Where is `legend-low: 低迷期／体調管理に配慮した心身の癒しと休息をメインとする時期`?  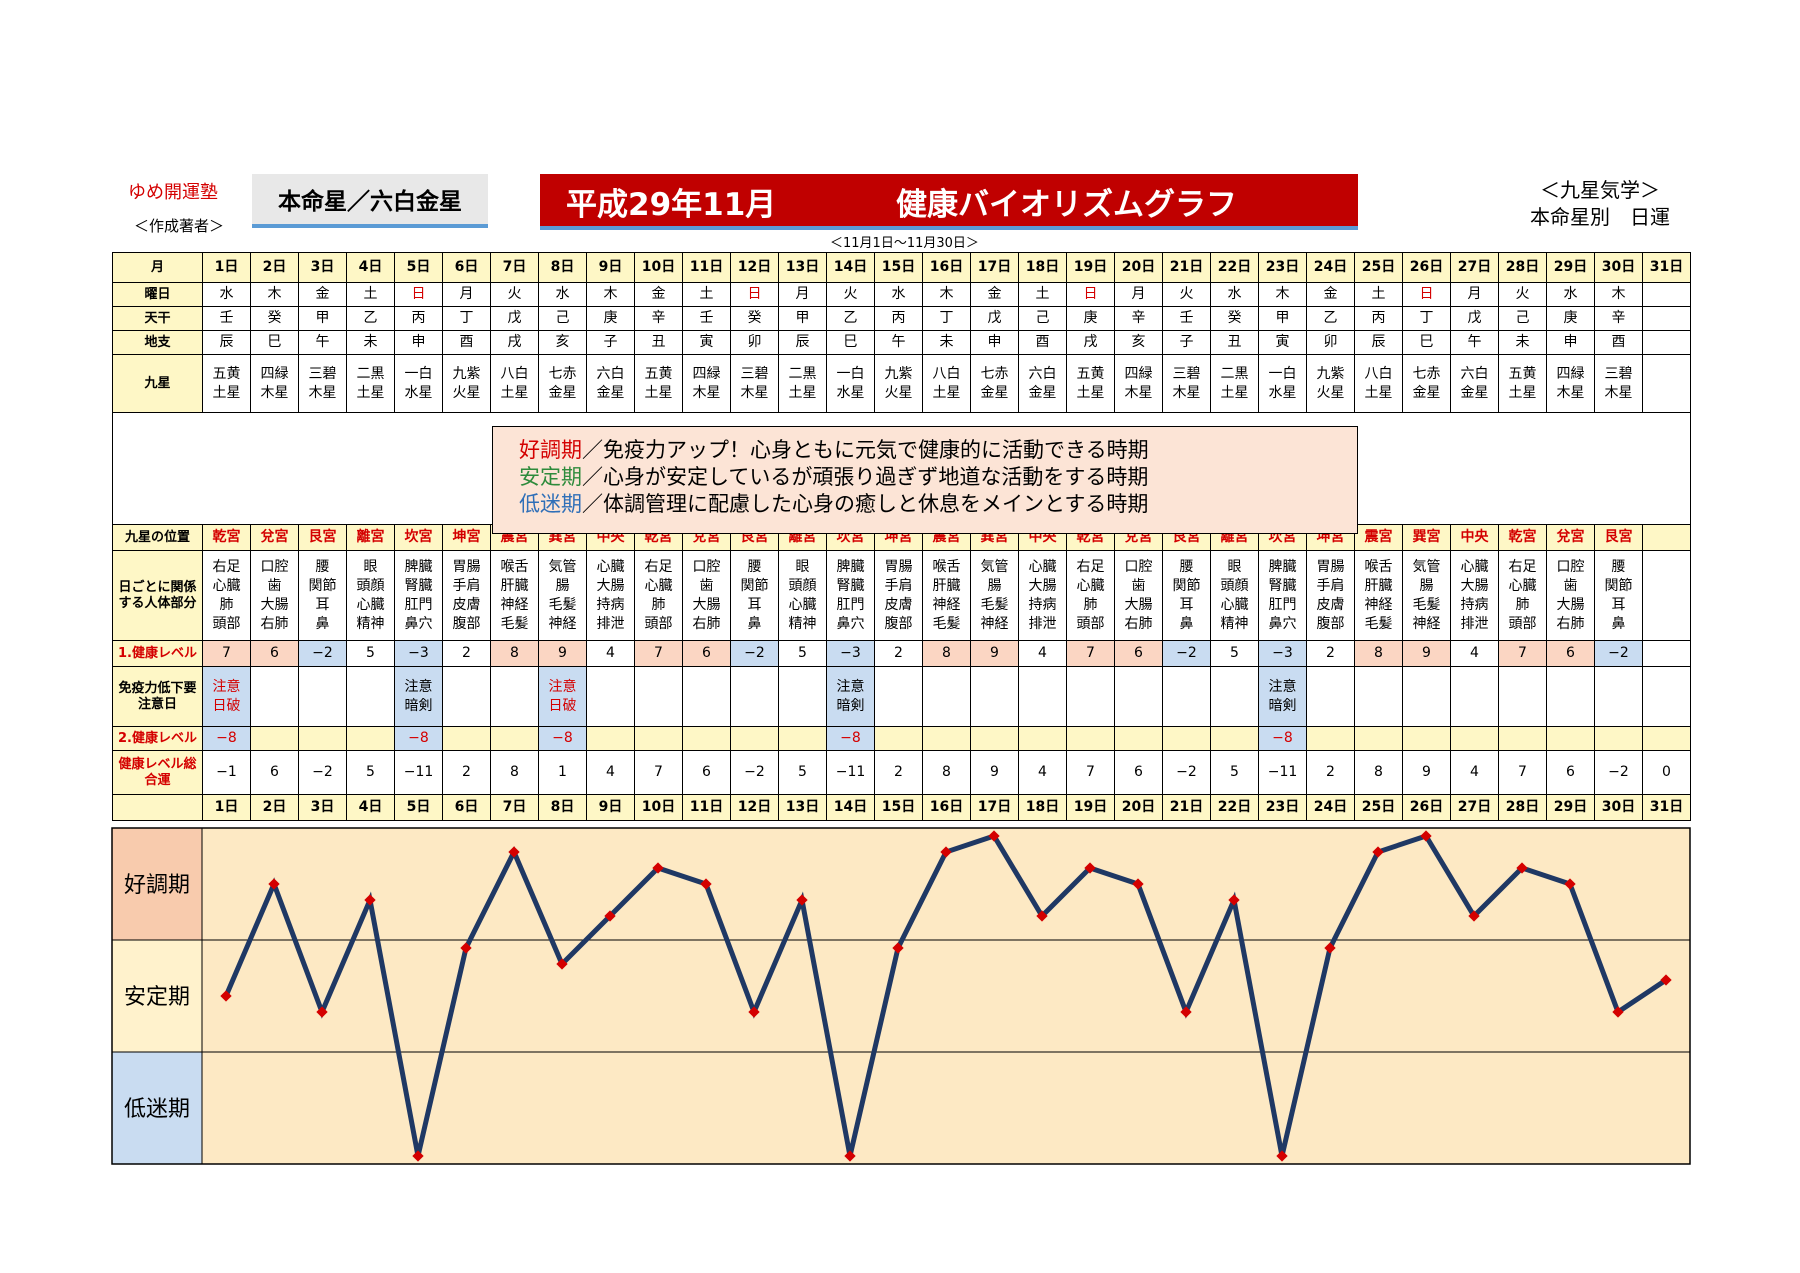 legend-low: 低迷期／体調管理に配慮した心身の癒しと休息をメインとする時期 is located at coordinates (834, 504).